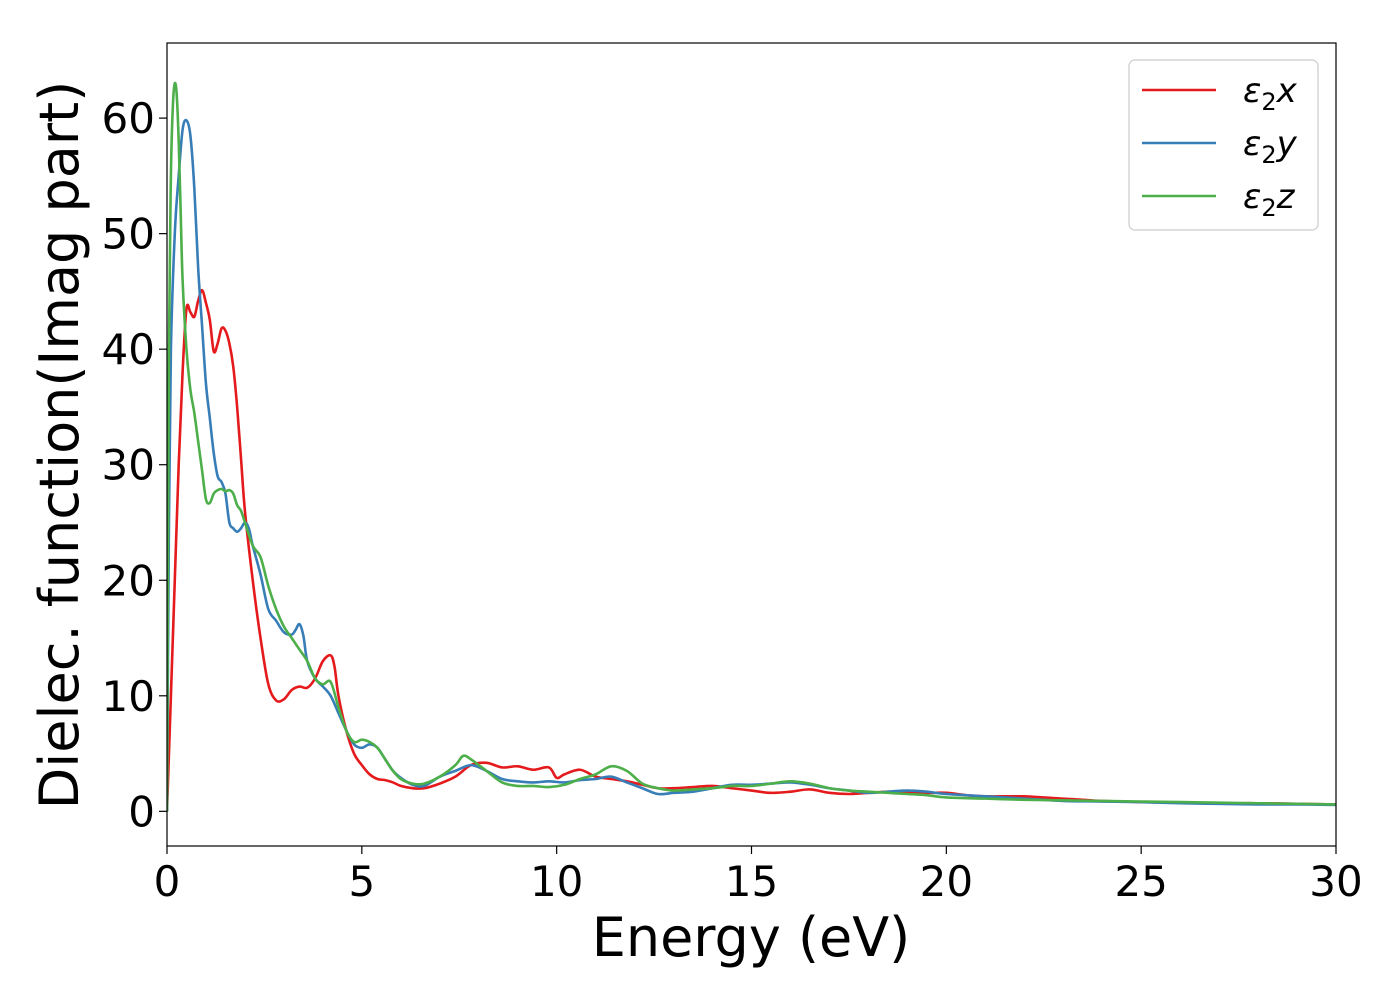 This screenshot has width=1400, height=1000. I want to click on x-axis-label: Energy (eV), so click(751, 937).